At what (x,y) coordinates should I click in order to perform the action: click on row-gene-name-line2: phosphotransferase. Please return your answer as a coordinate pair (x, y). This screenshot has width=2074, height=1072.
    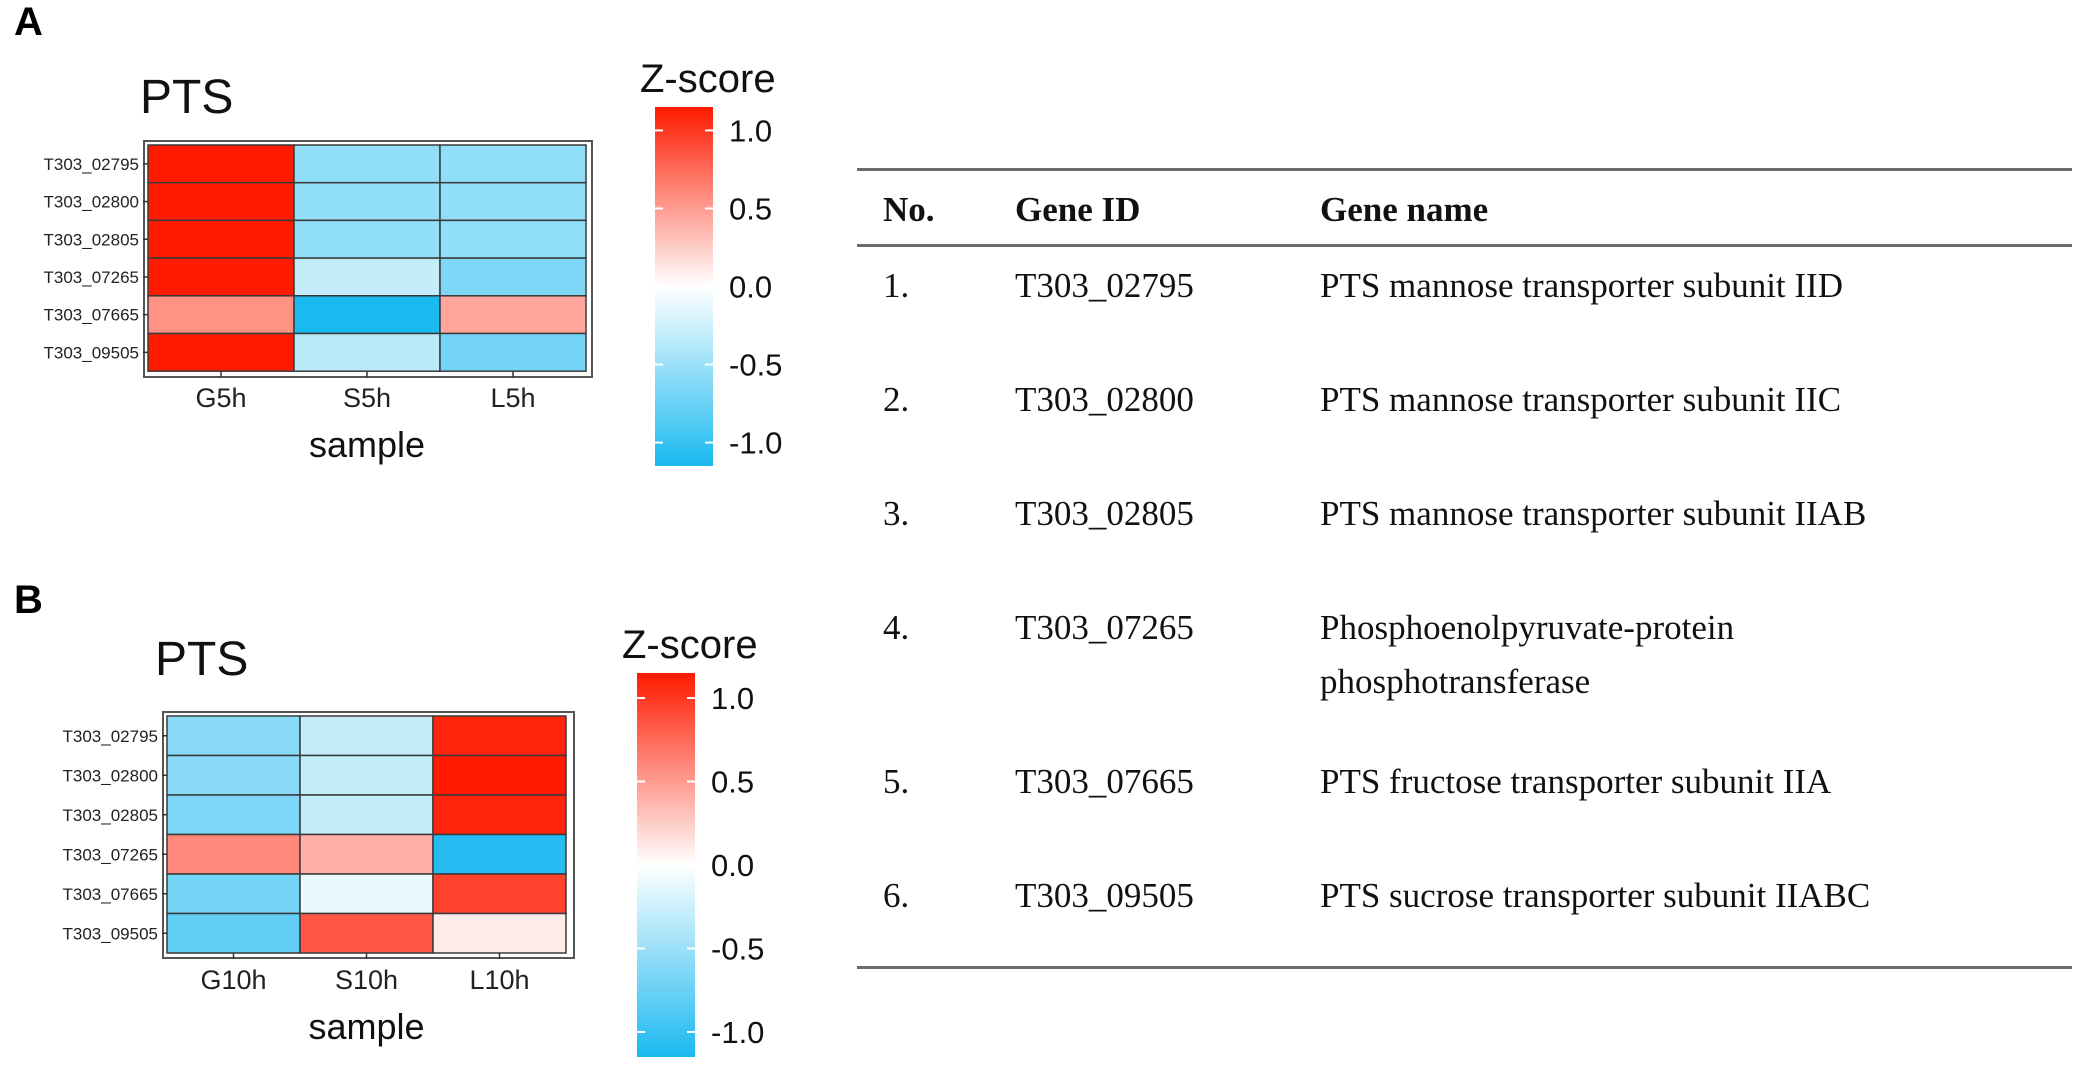
    Looking at the image, I should click on (1455, 681).